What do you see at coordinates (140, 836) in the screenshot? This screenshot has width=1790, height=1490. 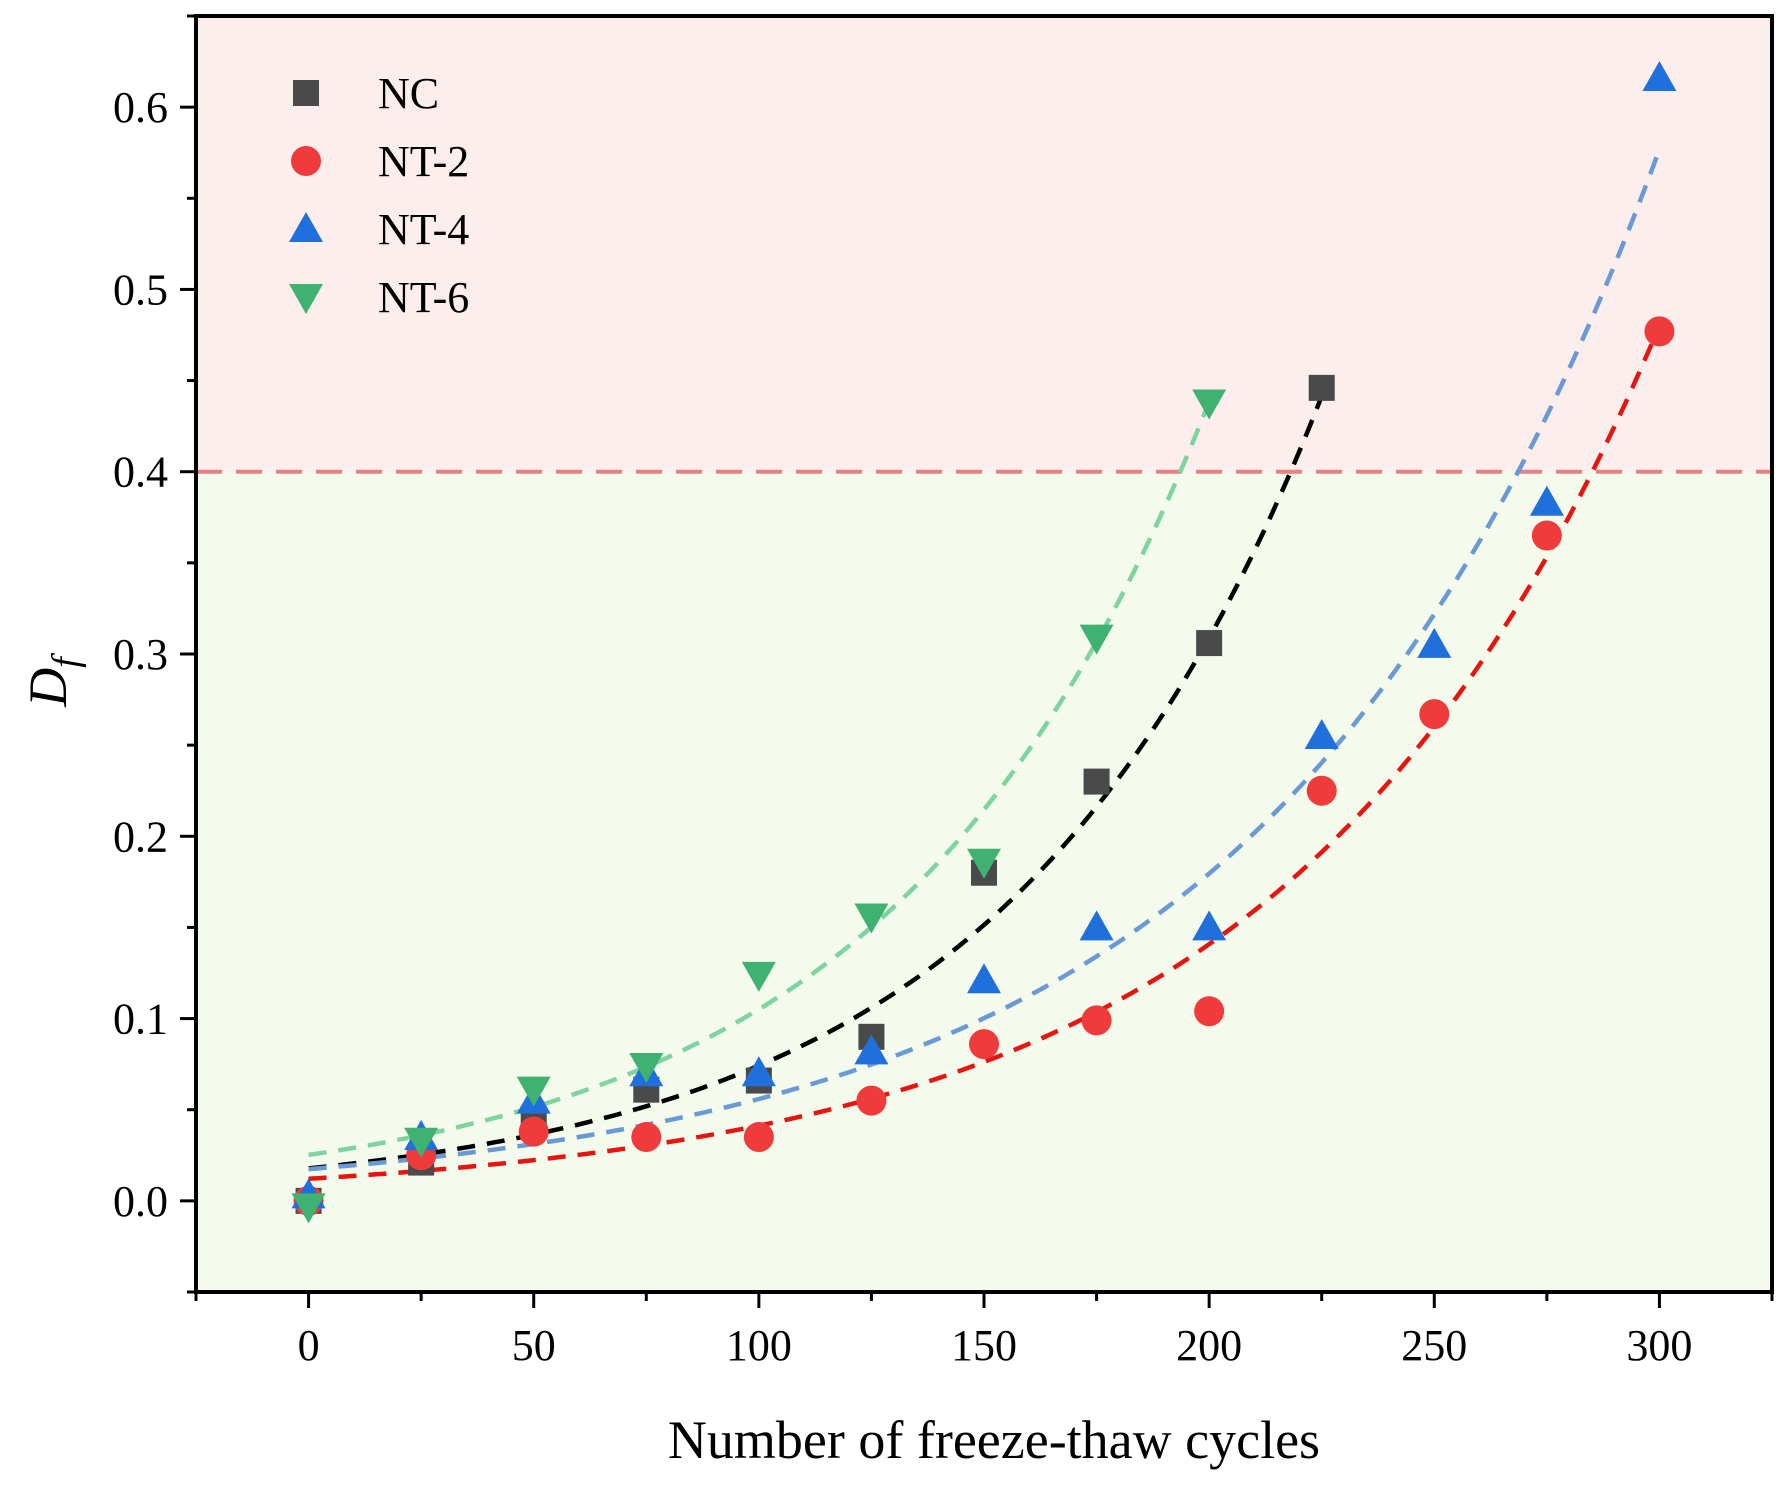 I see `y-tick-label: 0.2` at bounding box center [140, 836].